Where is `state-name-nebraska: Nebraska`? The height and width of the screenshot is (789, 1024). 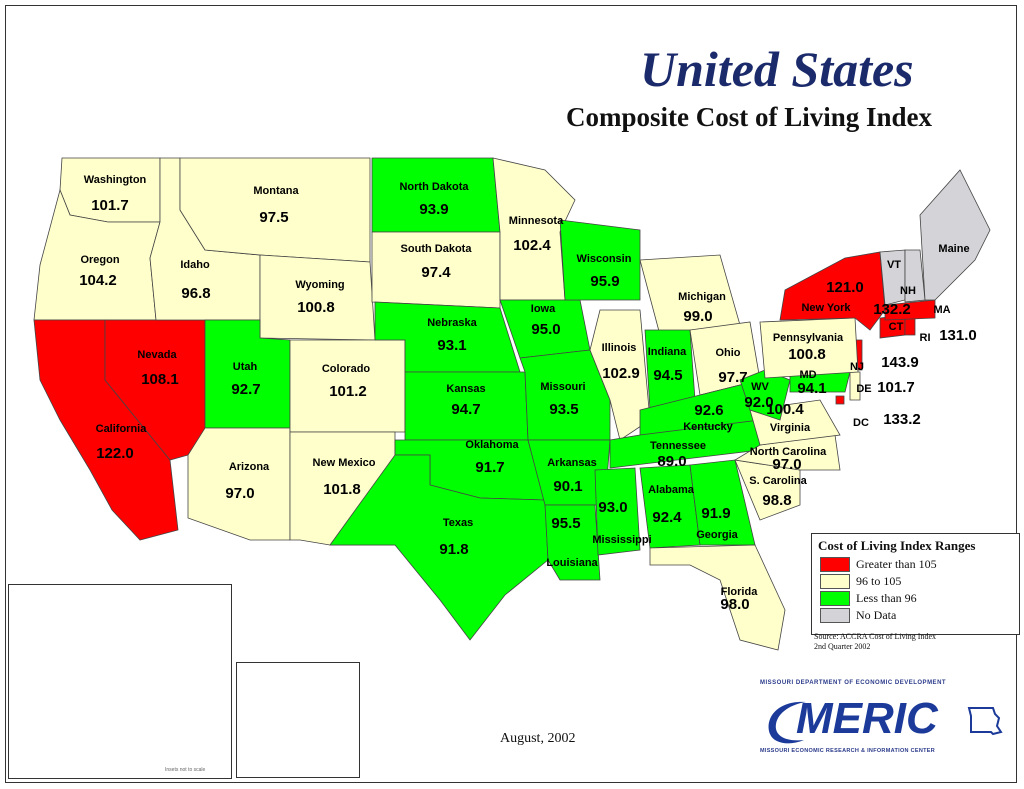 state-name-nebraska: Nebraska is located at coordinates (452, 323).